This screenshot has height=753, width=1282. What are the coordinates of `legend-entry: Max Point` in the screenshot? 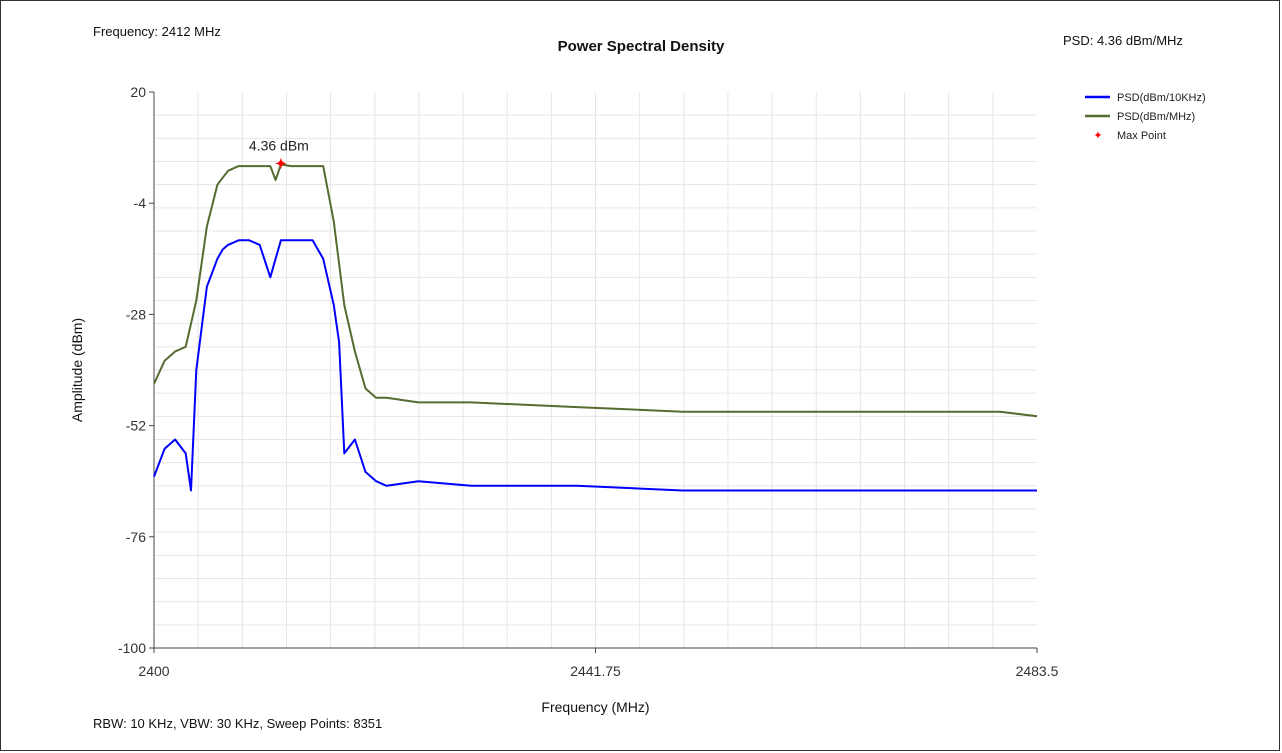 It's located at (1141, 136).